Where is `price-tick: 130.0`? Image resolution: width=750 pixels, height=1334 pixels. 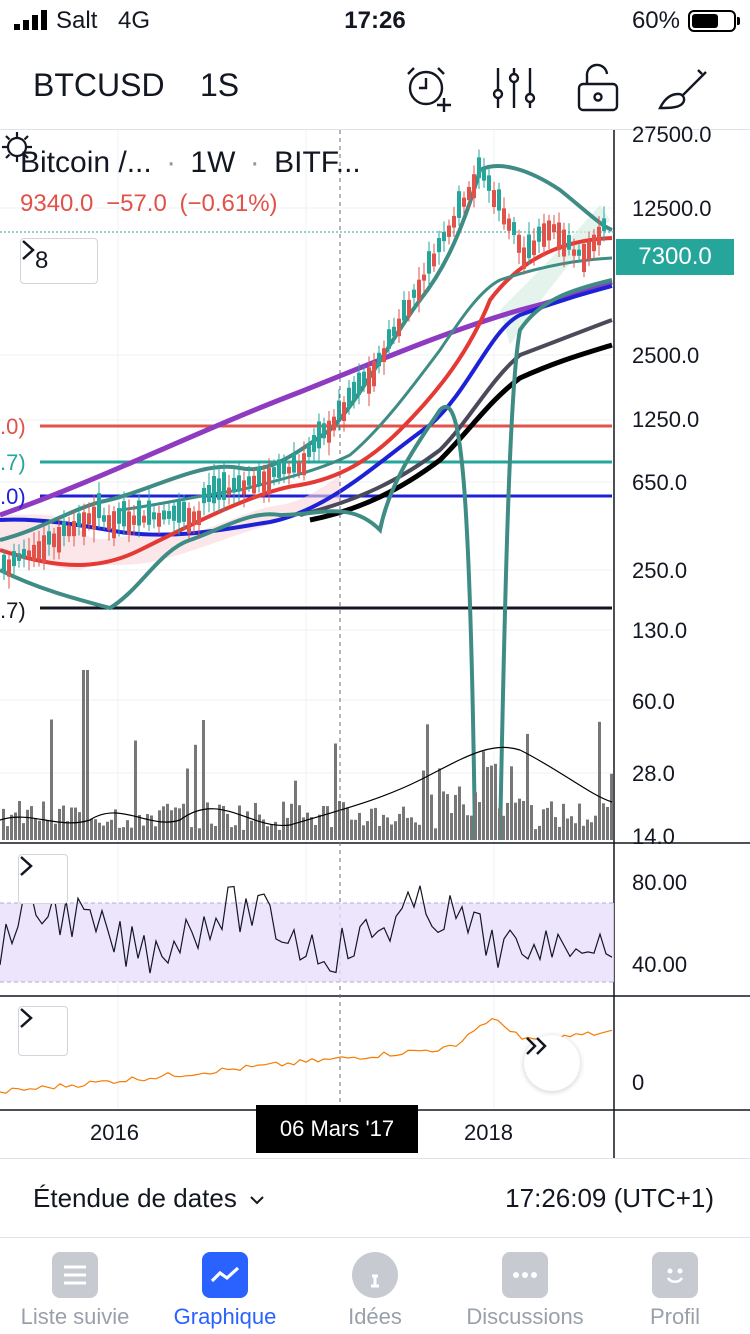 price-tick: 130.0 is located at coordinates (660, 630).